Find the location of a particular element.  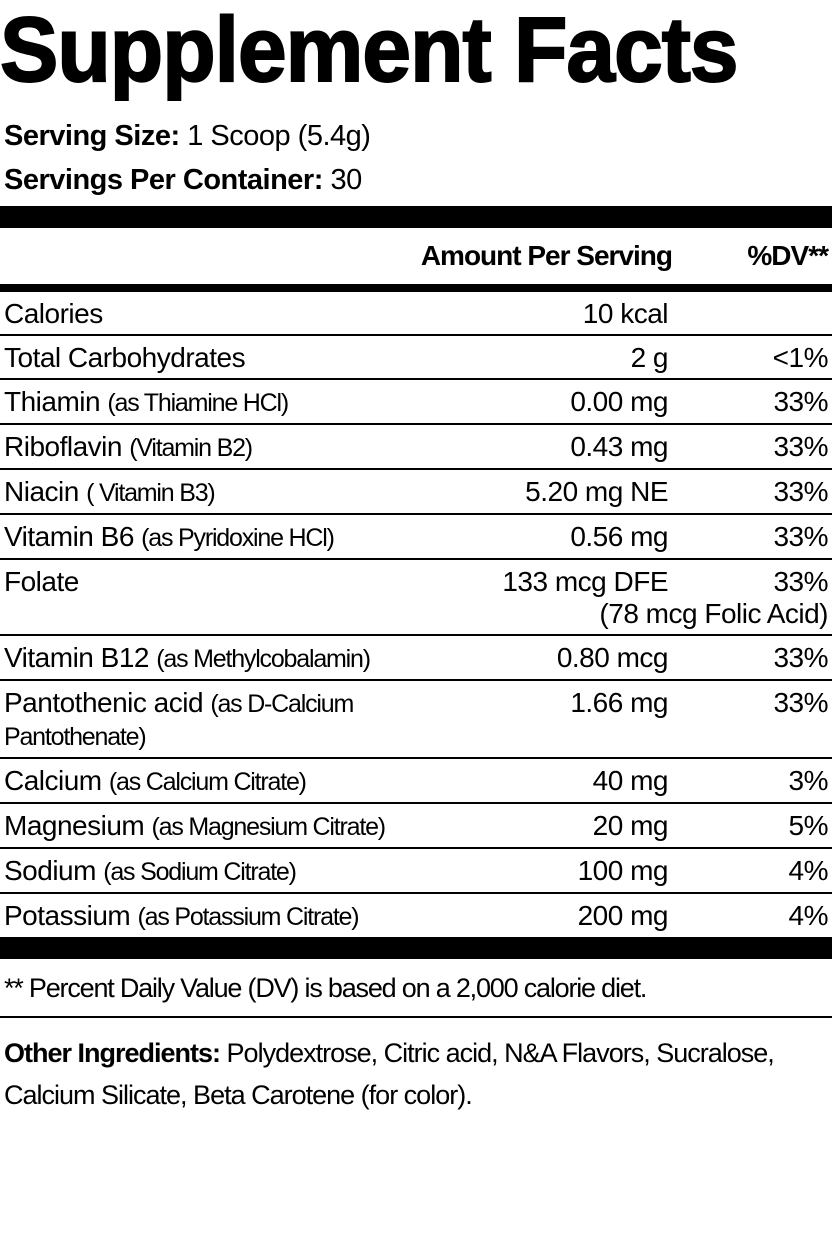

amount: 0.80 mcg is located at coordinates (612, 657).